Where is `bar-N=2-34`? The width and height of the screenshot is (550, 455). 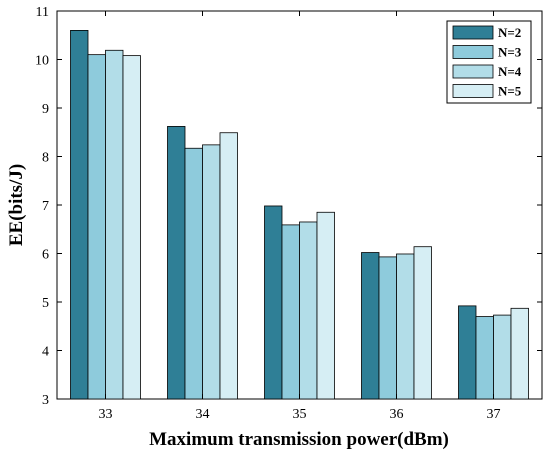
bar-N=2-34 is located at coordinates (176, 263).